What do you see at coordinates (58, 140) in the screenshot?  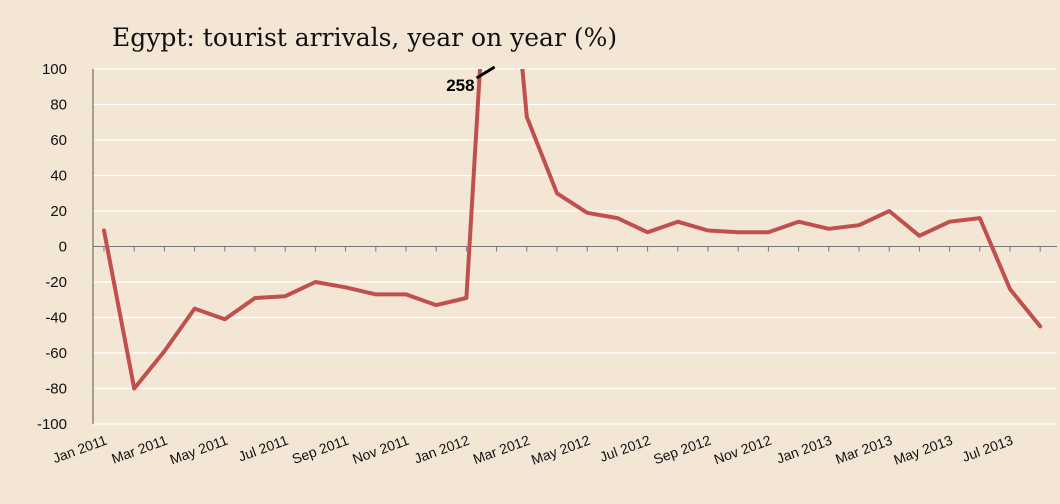 I see `y-tick-label: 60` at bounding box center [58, 140].